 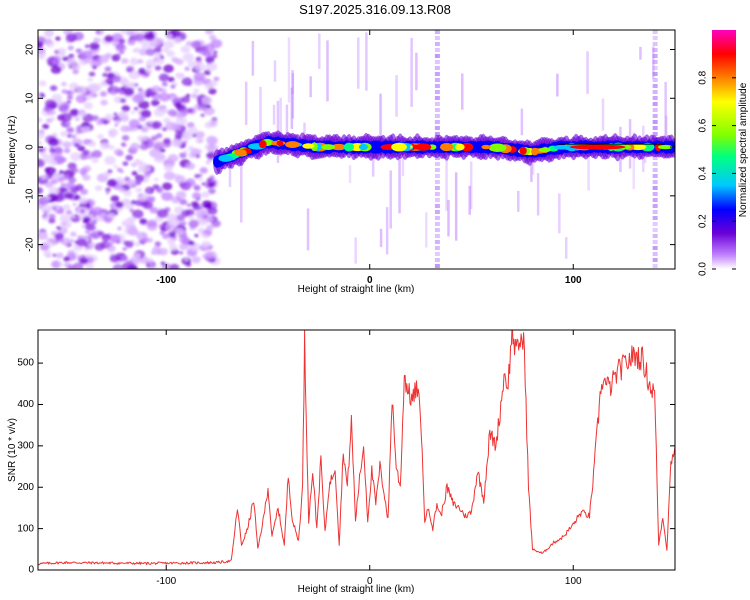 What do you see at coordinates (166, 581) in the screenshot?
I see `x-tick-label: -100` at bounding box center [166, 581].